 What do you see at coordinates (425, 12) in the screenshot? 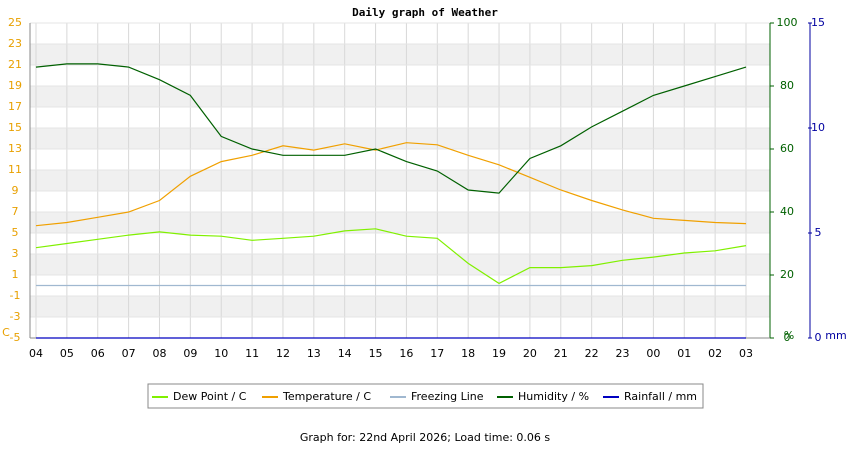
I see `chart-title: Daily graph of Weather` at bounding box center [425, 12].